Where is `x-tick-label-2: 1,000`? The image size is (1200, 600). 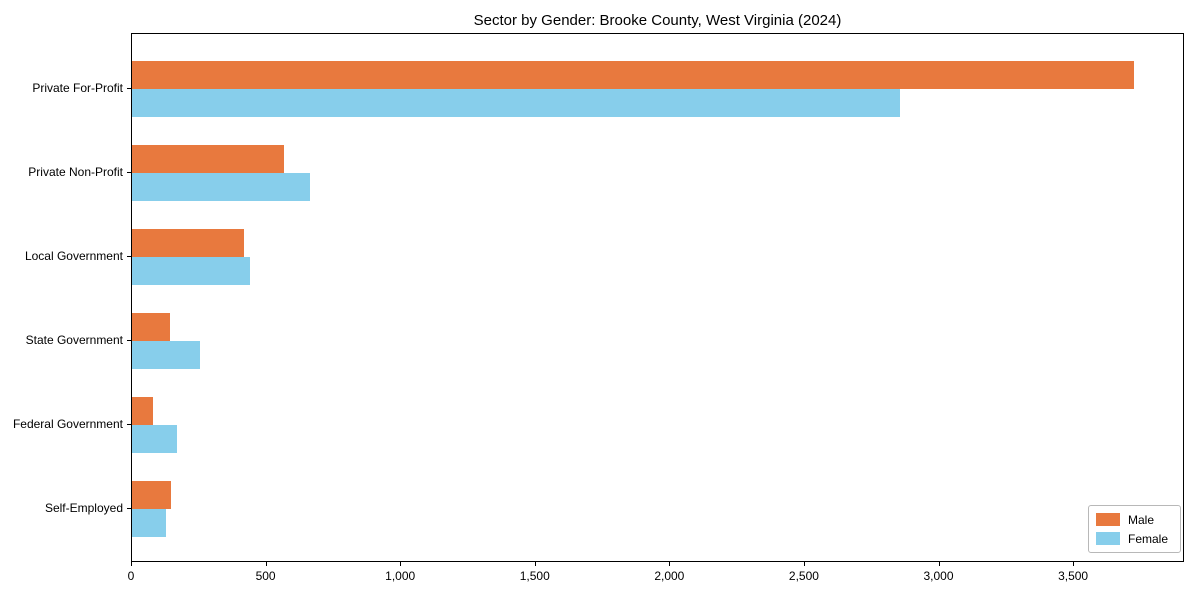 x-tick-label-2: 1,000 is located at coordinates (400, 576).